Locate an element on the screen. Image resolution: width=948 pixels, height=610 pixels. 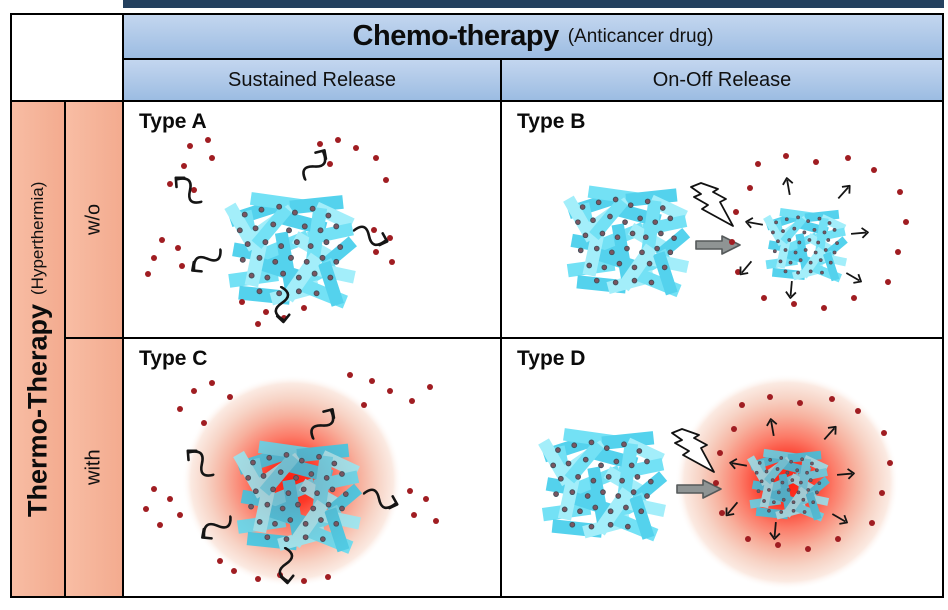
column-header-sustained-release: Sustained Release is located at coordinates (312, 80).